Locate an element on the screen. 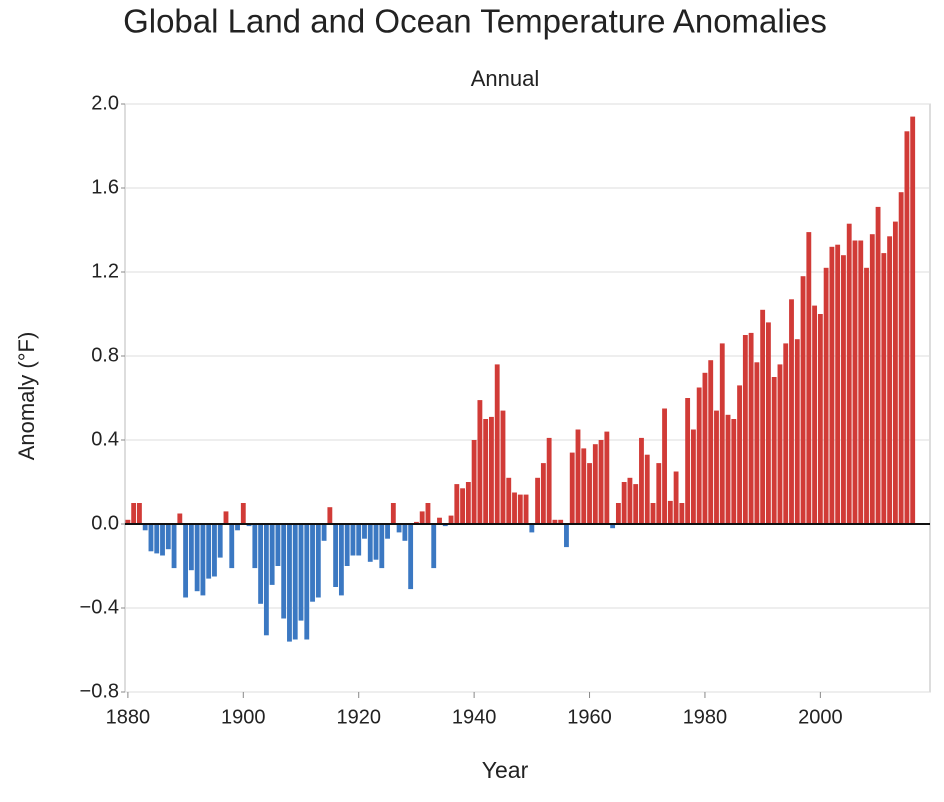  x-tick-label: 1940 is located at coordinates (474, 717).